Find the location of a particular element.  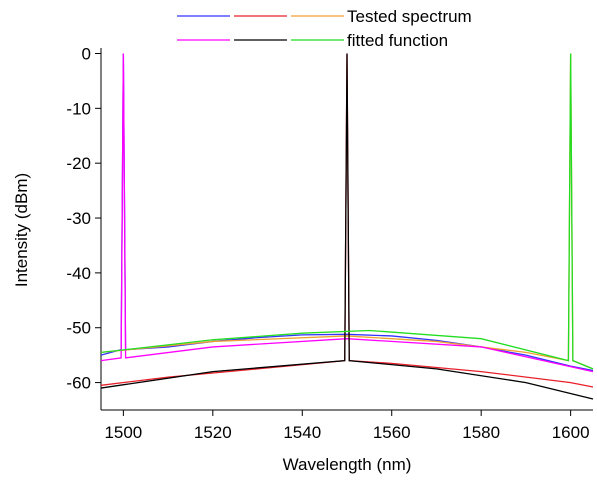

x-tick-label: 1500 is located at coordinates (123, 432).